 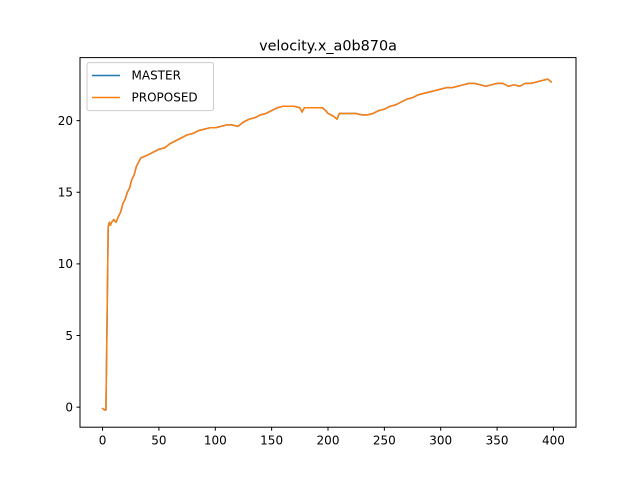 What do you see at coordinates (65, 264) in the screenshot?
I see `y-tick-label: 10` at bounding box center [65, 264].